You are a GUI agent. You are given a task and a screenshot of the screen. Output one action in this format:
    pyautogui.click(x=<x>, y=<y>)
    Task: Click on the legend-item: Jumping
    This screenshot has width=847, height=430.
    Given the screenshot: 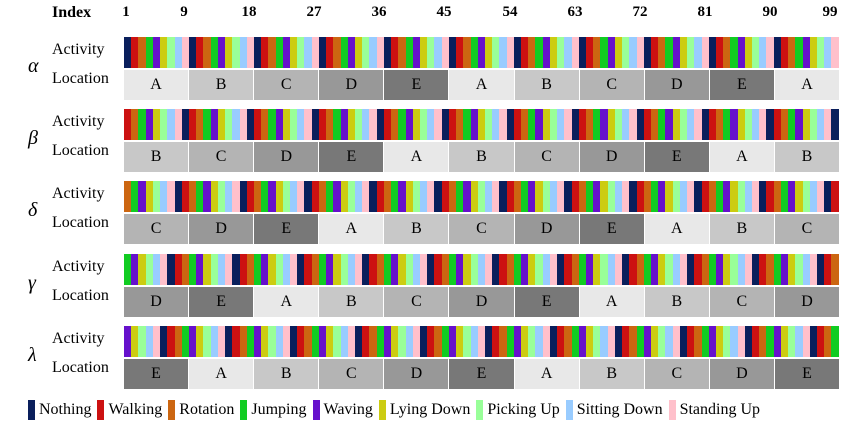 What is the action you would take?
    pyautogui.click(x=273, y=410)
    